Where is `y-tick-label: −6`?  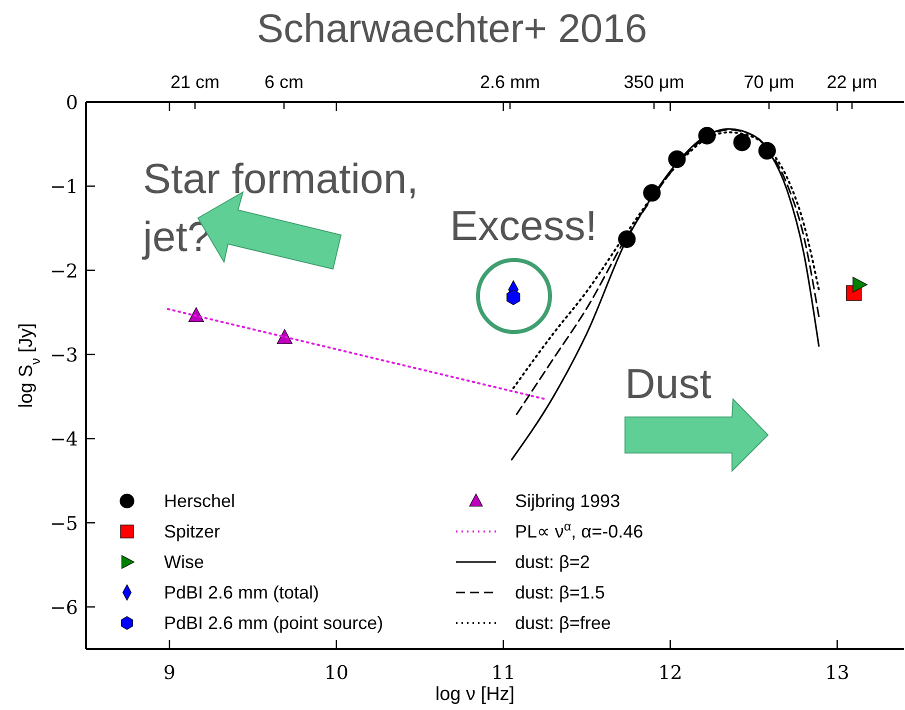 y-tick-label: −6 is located at coordinates (64, 607).